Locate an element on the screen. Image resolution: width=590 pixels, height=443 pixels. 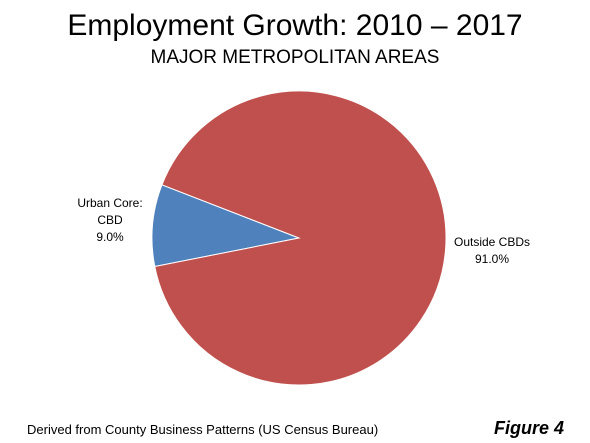
slice-label-2: Outside CBDs 91.0% is located at coordinates (492, 250).